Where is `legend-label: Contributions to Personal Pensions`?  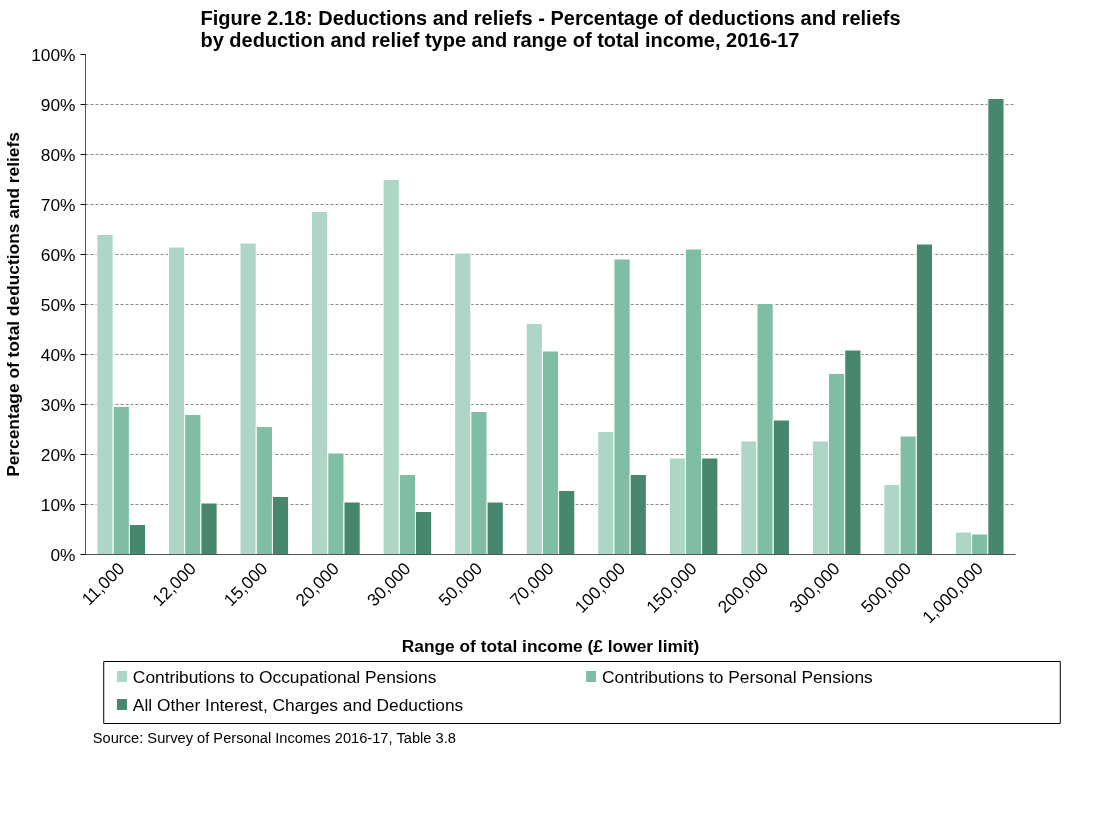
legend-label: Contributions to Personal Pensions is located at coordinates (738, 676).